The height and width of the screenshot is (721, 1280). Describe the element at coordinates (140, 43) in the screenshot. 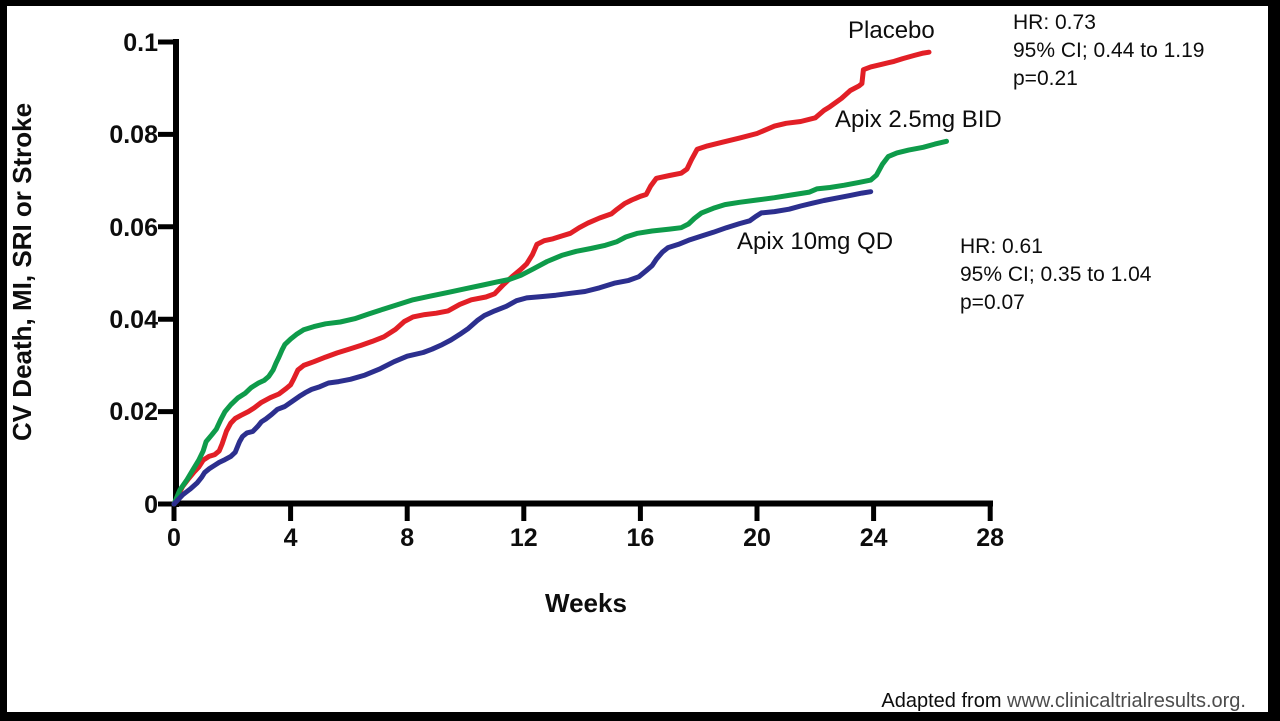

I see `y-tick-label: 0.1` at that location.